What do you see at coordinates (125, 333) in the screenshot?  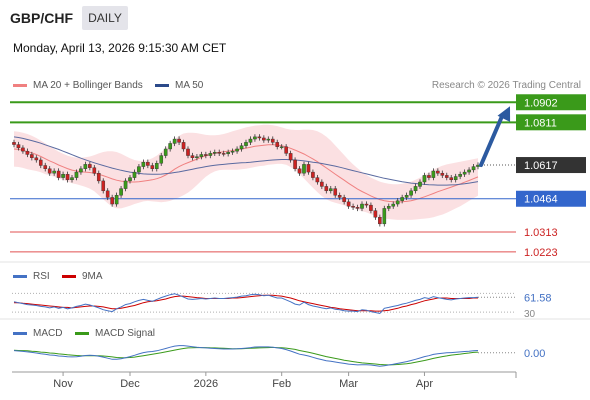 I see `legend-label-macd-signal: MACD Signal` at bounding box center [125, 333].